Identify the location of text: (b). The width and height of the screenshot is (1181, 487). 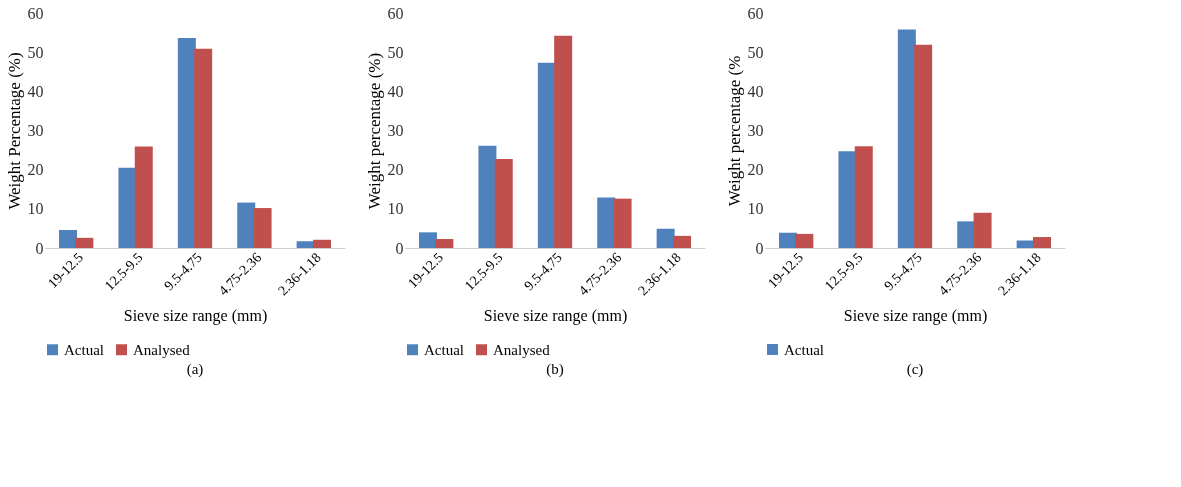
(555, 369).